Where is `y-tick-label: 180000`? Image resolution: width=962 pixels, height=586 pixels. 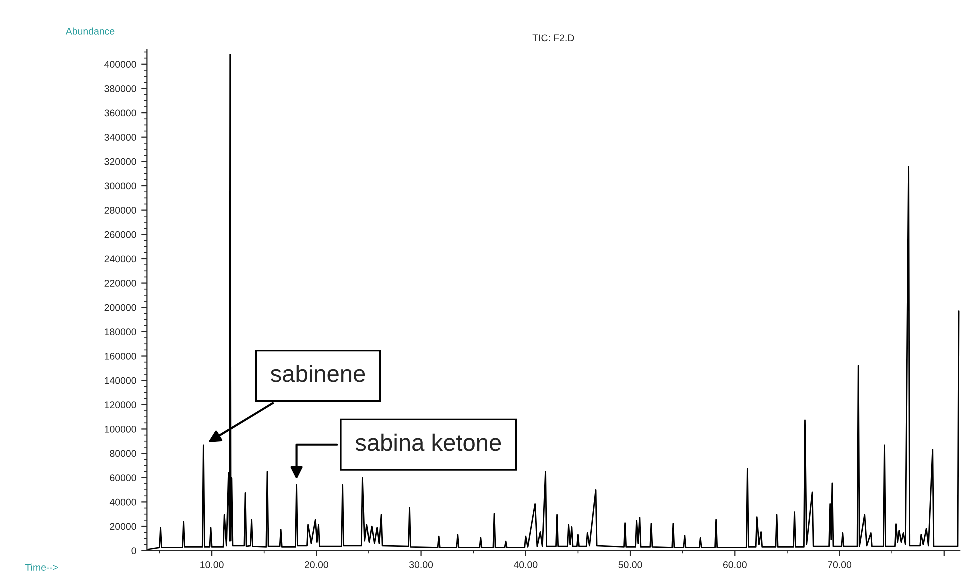
y-tick-label: 180000 is located at coordinates (120, 332).